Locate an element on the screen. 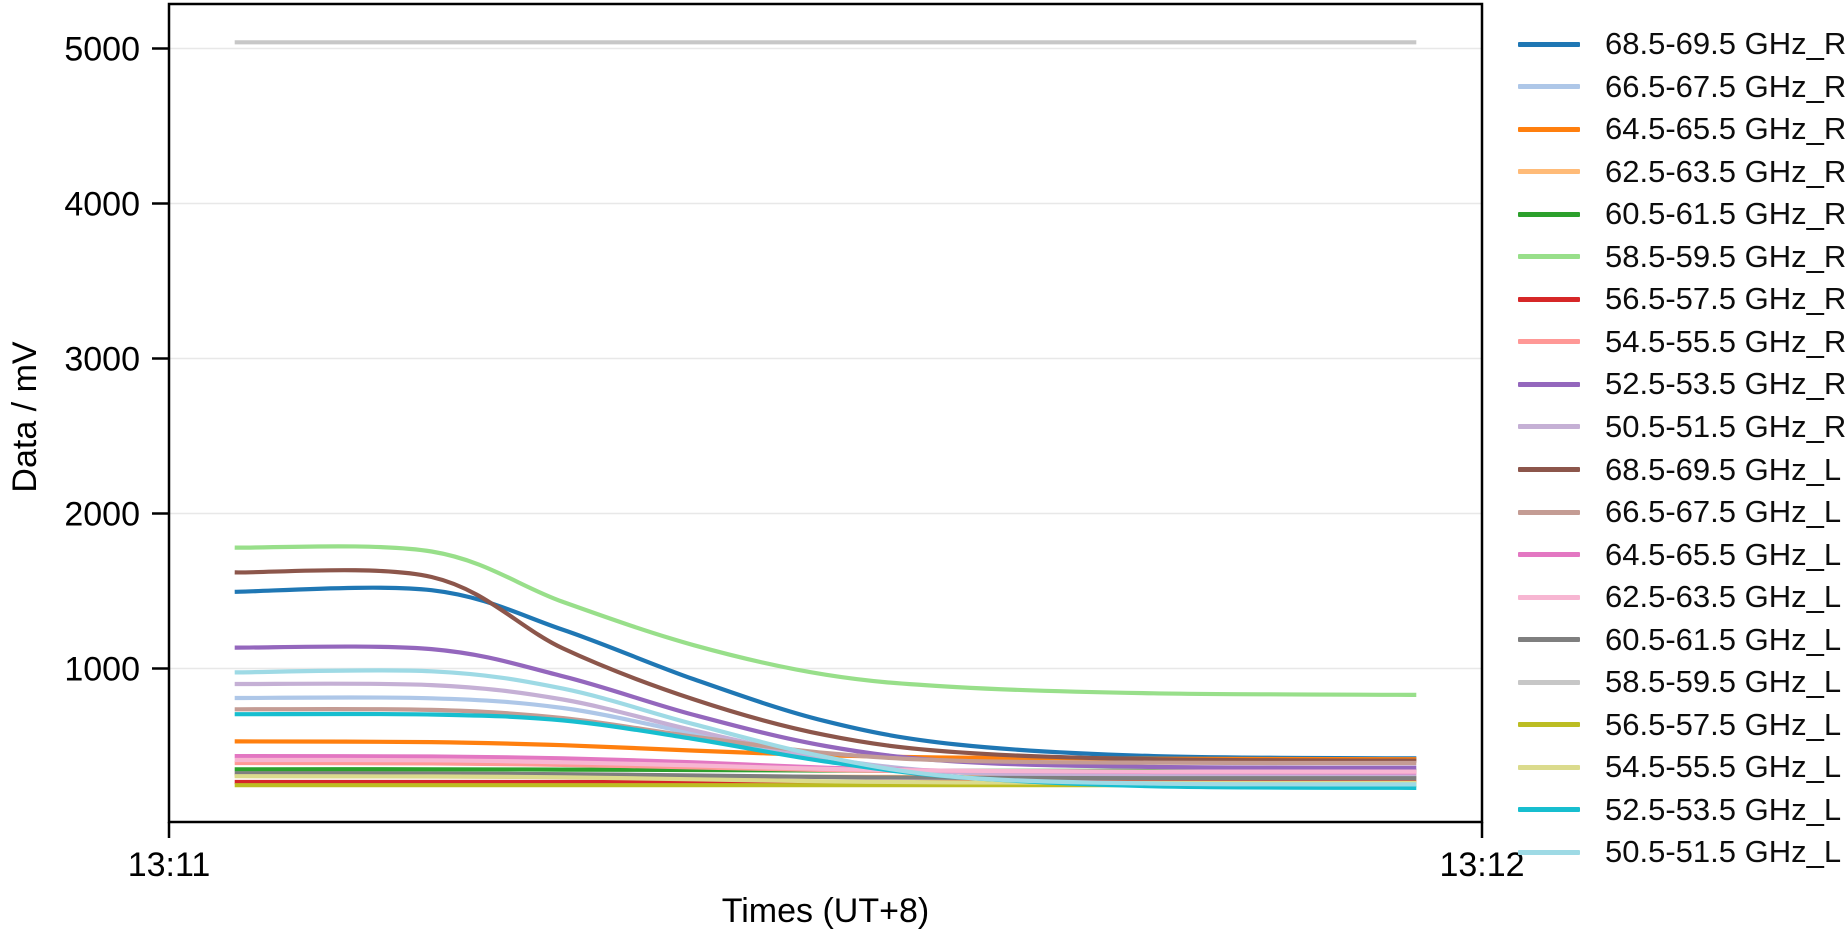 This screenshot has height=941, width=1847. legend-label: 64.5-65.5 GHz_R is located at coordinates (1726, 129).